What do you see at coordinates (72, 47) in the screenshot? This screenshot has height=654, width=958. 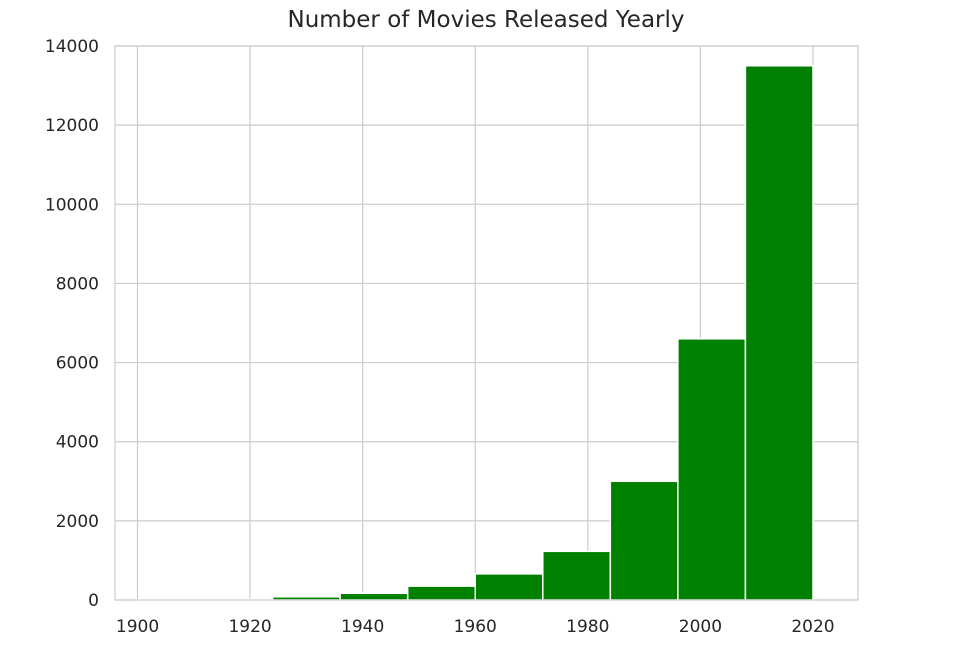 I see `y-tick-label: 14000` at bounding box center [72, 47].